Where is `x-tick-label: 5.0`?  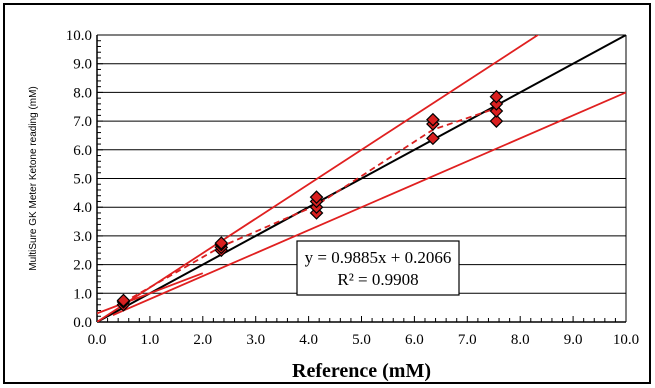 x-tick-label: 5.0 is located at coordinates (361, 340).